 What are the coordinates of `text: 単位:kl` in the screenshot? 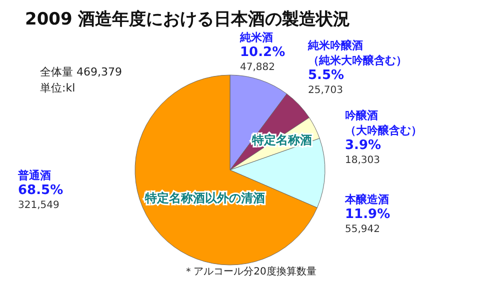 It's located at (58, 88).